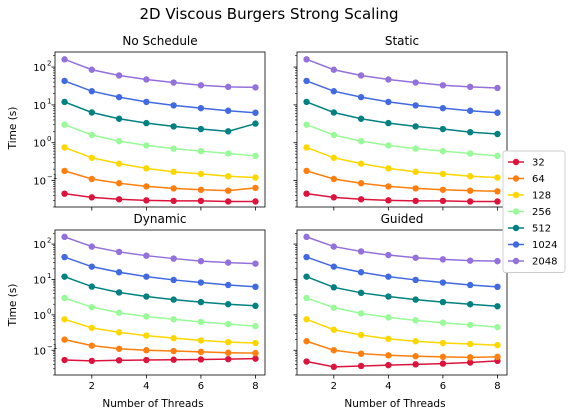 This screenshot has width=572, height=414. Describe the element at coordinates (541, 212) in the screenshot. I see `legend-label: 256` at that location.